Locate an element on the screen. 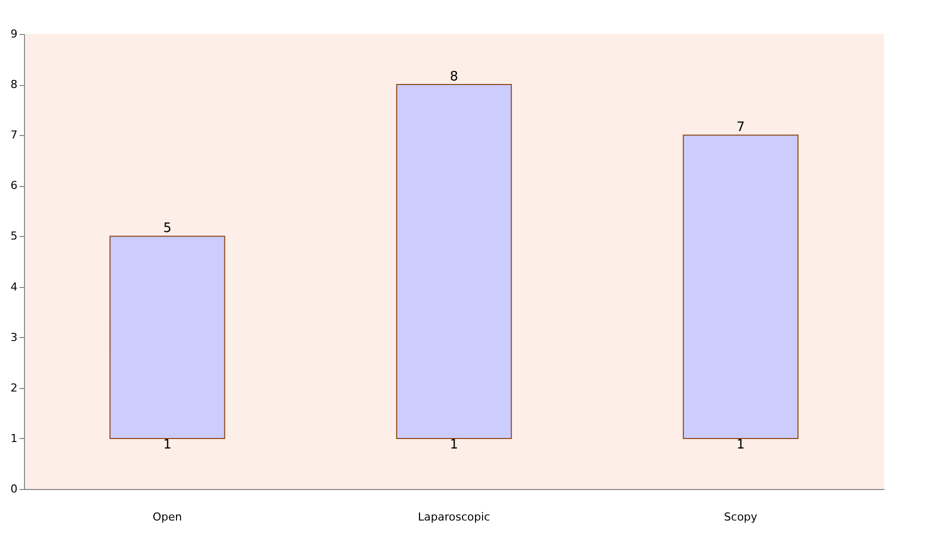  y-tick-label: 3 is located at coordinates (14, 337).